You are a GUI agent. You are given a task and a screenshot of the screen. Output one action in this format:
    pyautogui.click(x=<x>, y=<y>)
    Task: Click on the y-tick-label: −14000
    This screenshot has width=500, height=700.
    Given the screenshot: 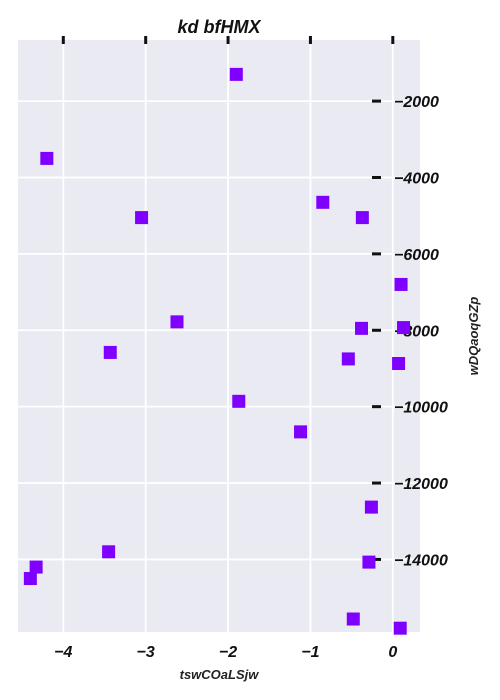 What is the action you would take?
    pyautogui.click(x=421, y=560)
    